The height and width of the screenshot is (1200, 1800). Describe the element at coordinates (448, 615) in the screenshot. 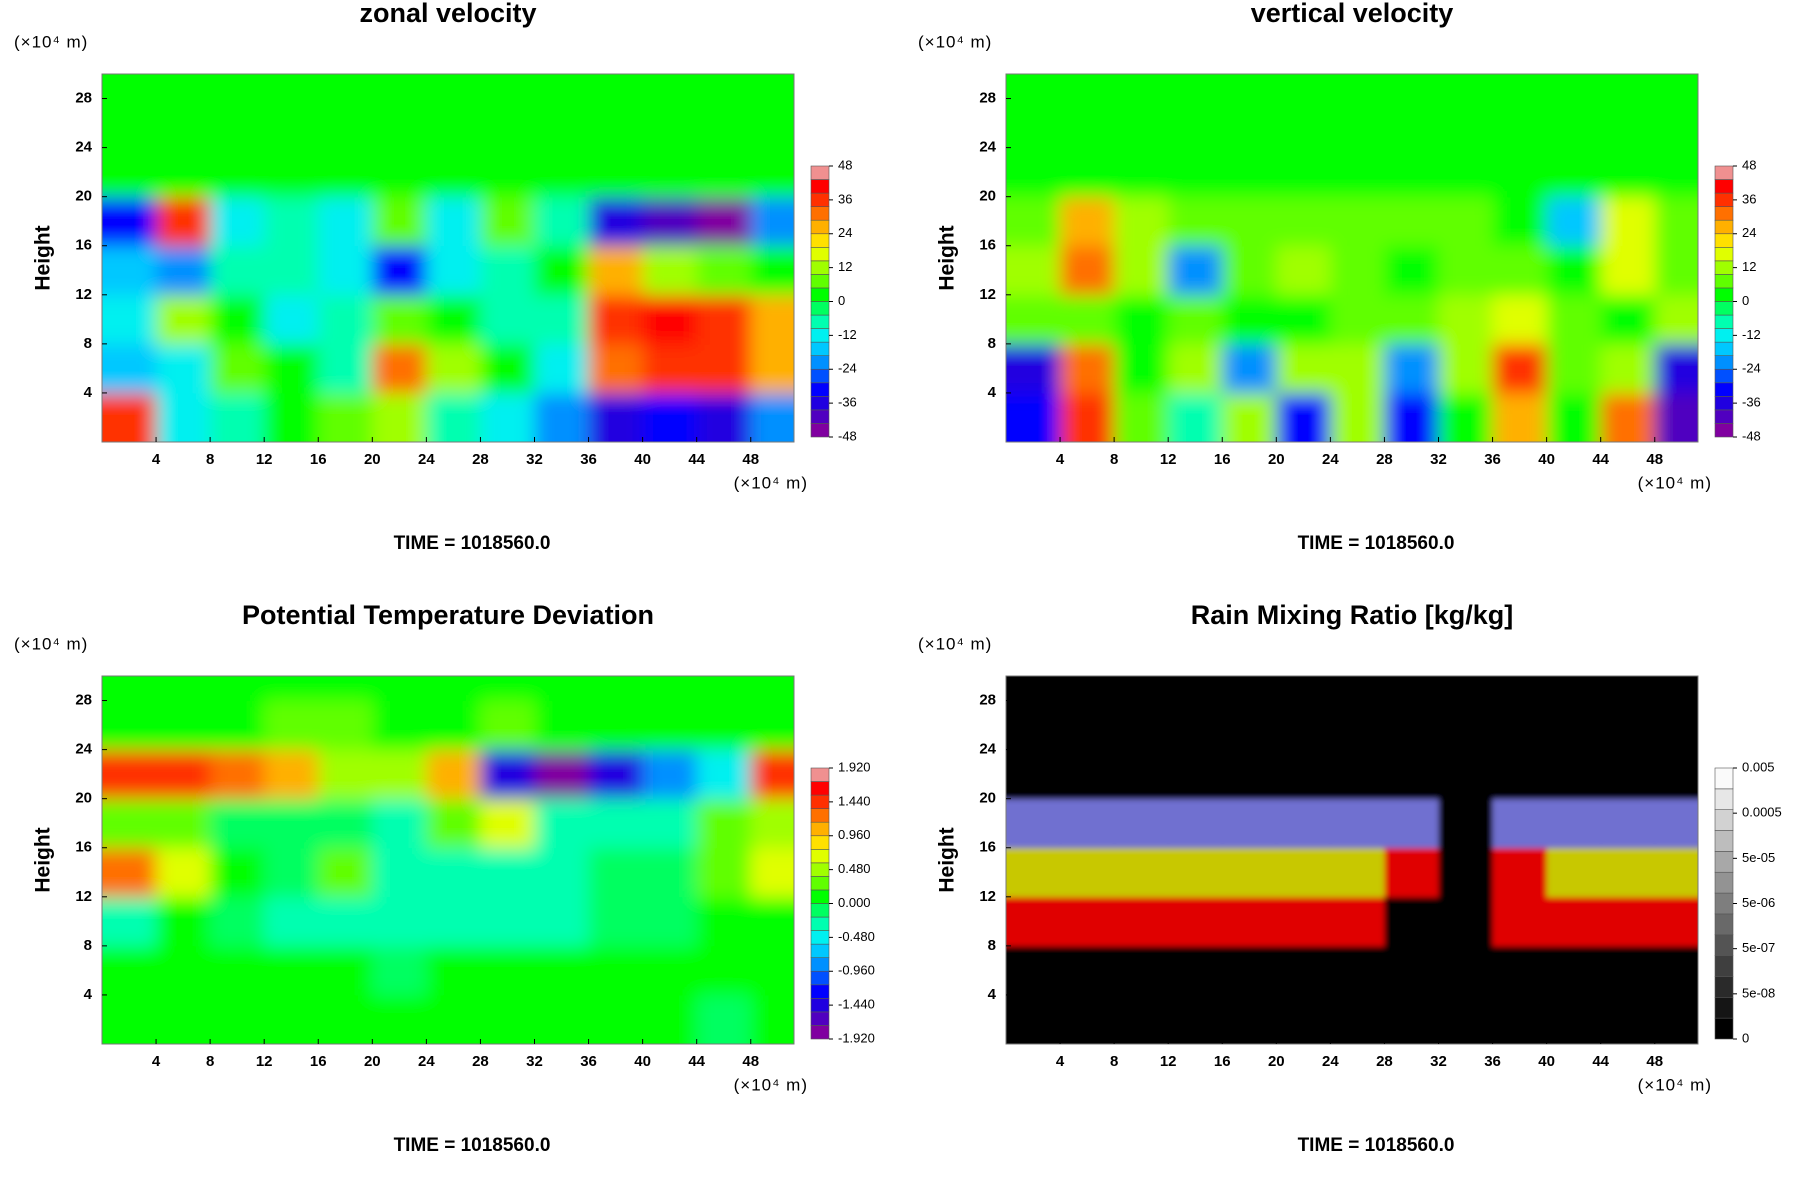

I see `panel-title: Potential Temperature Deviation` at that location.